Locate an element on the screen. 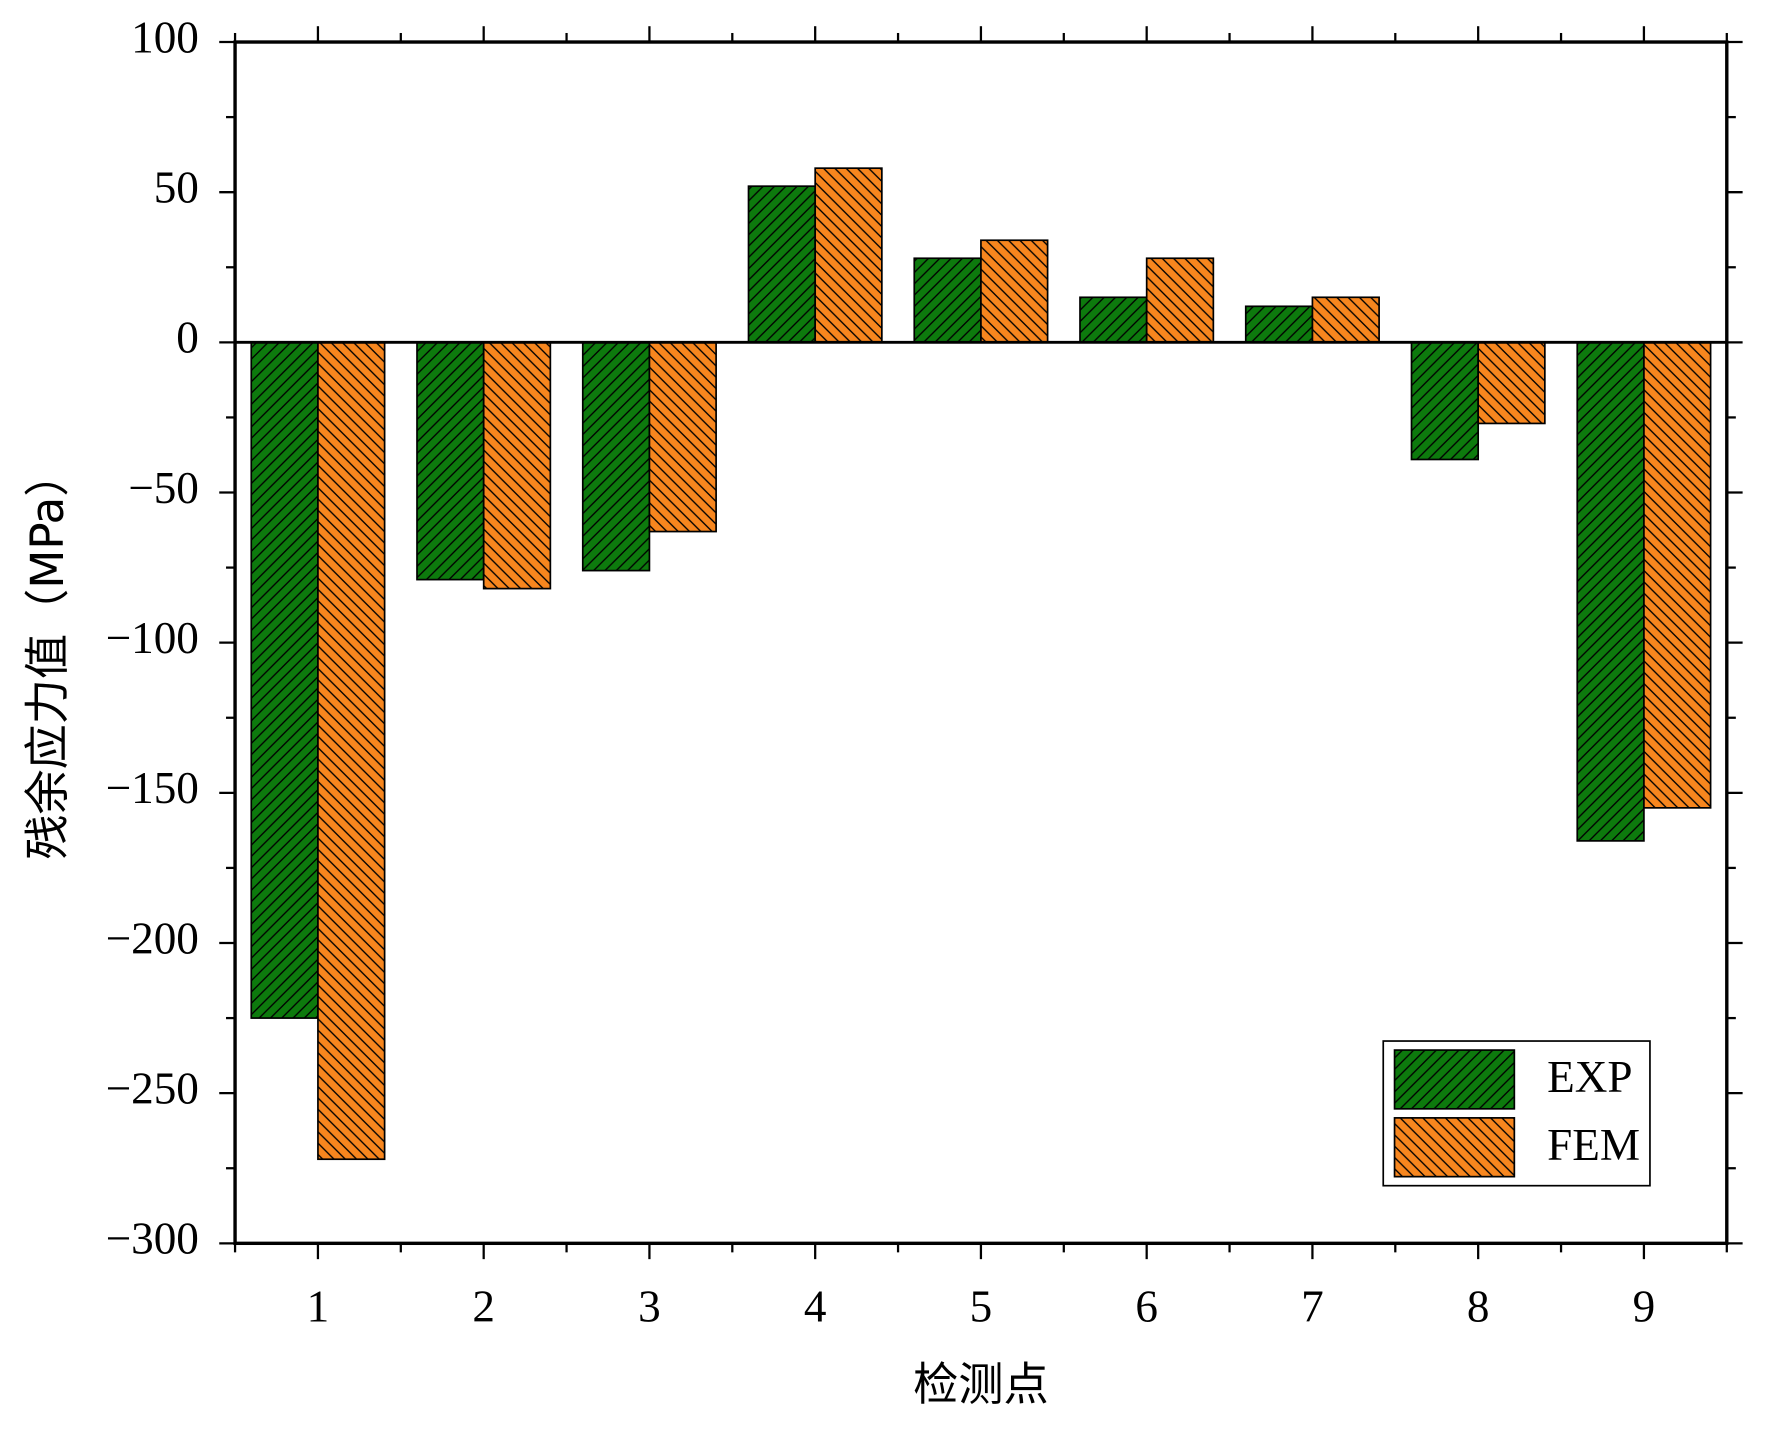  x-tick-label: 8 is located at coordinates (1478, 1307).